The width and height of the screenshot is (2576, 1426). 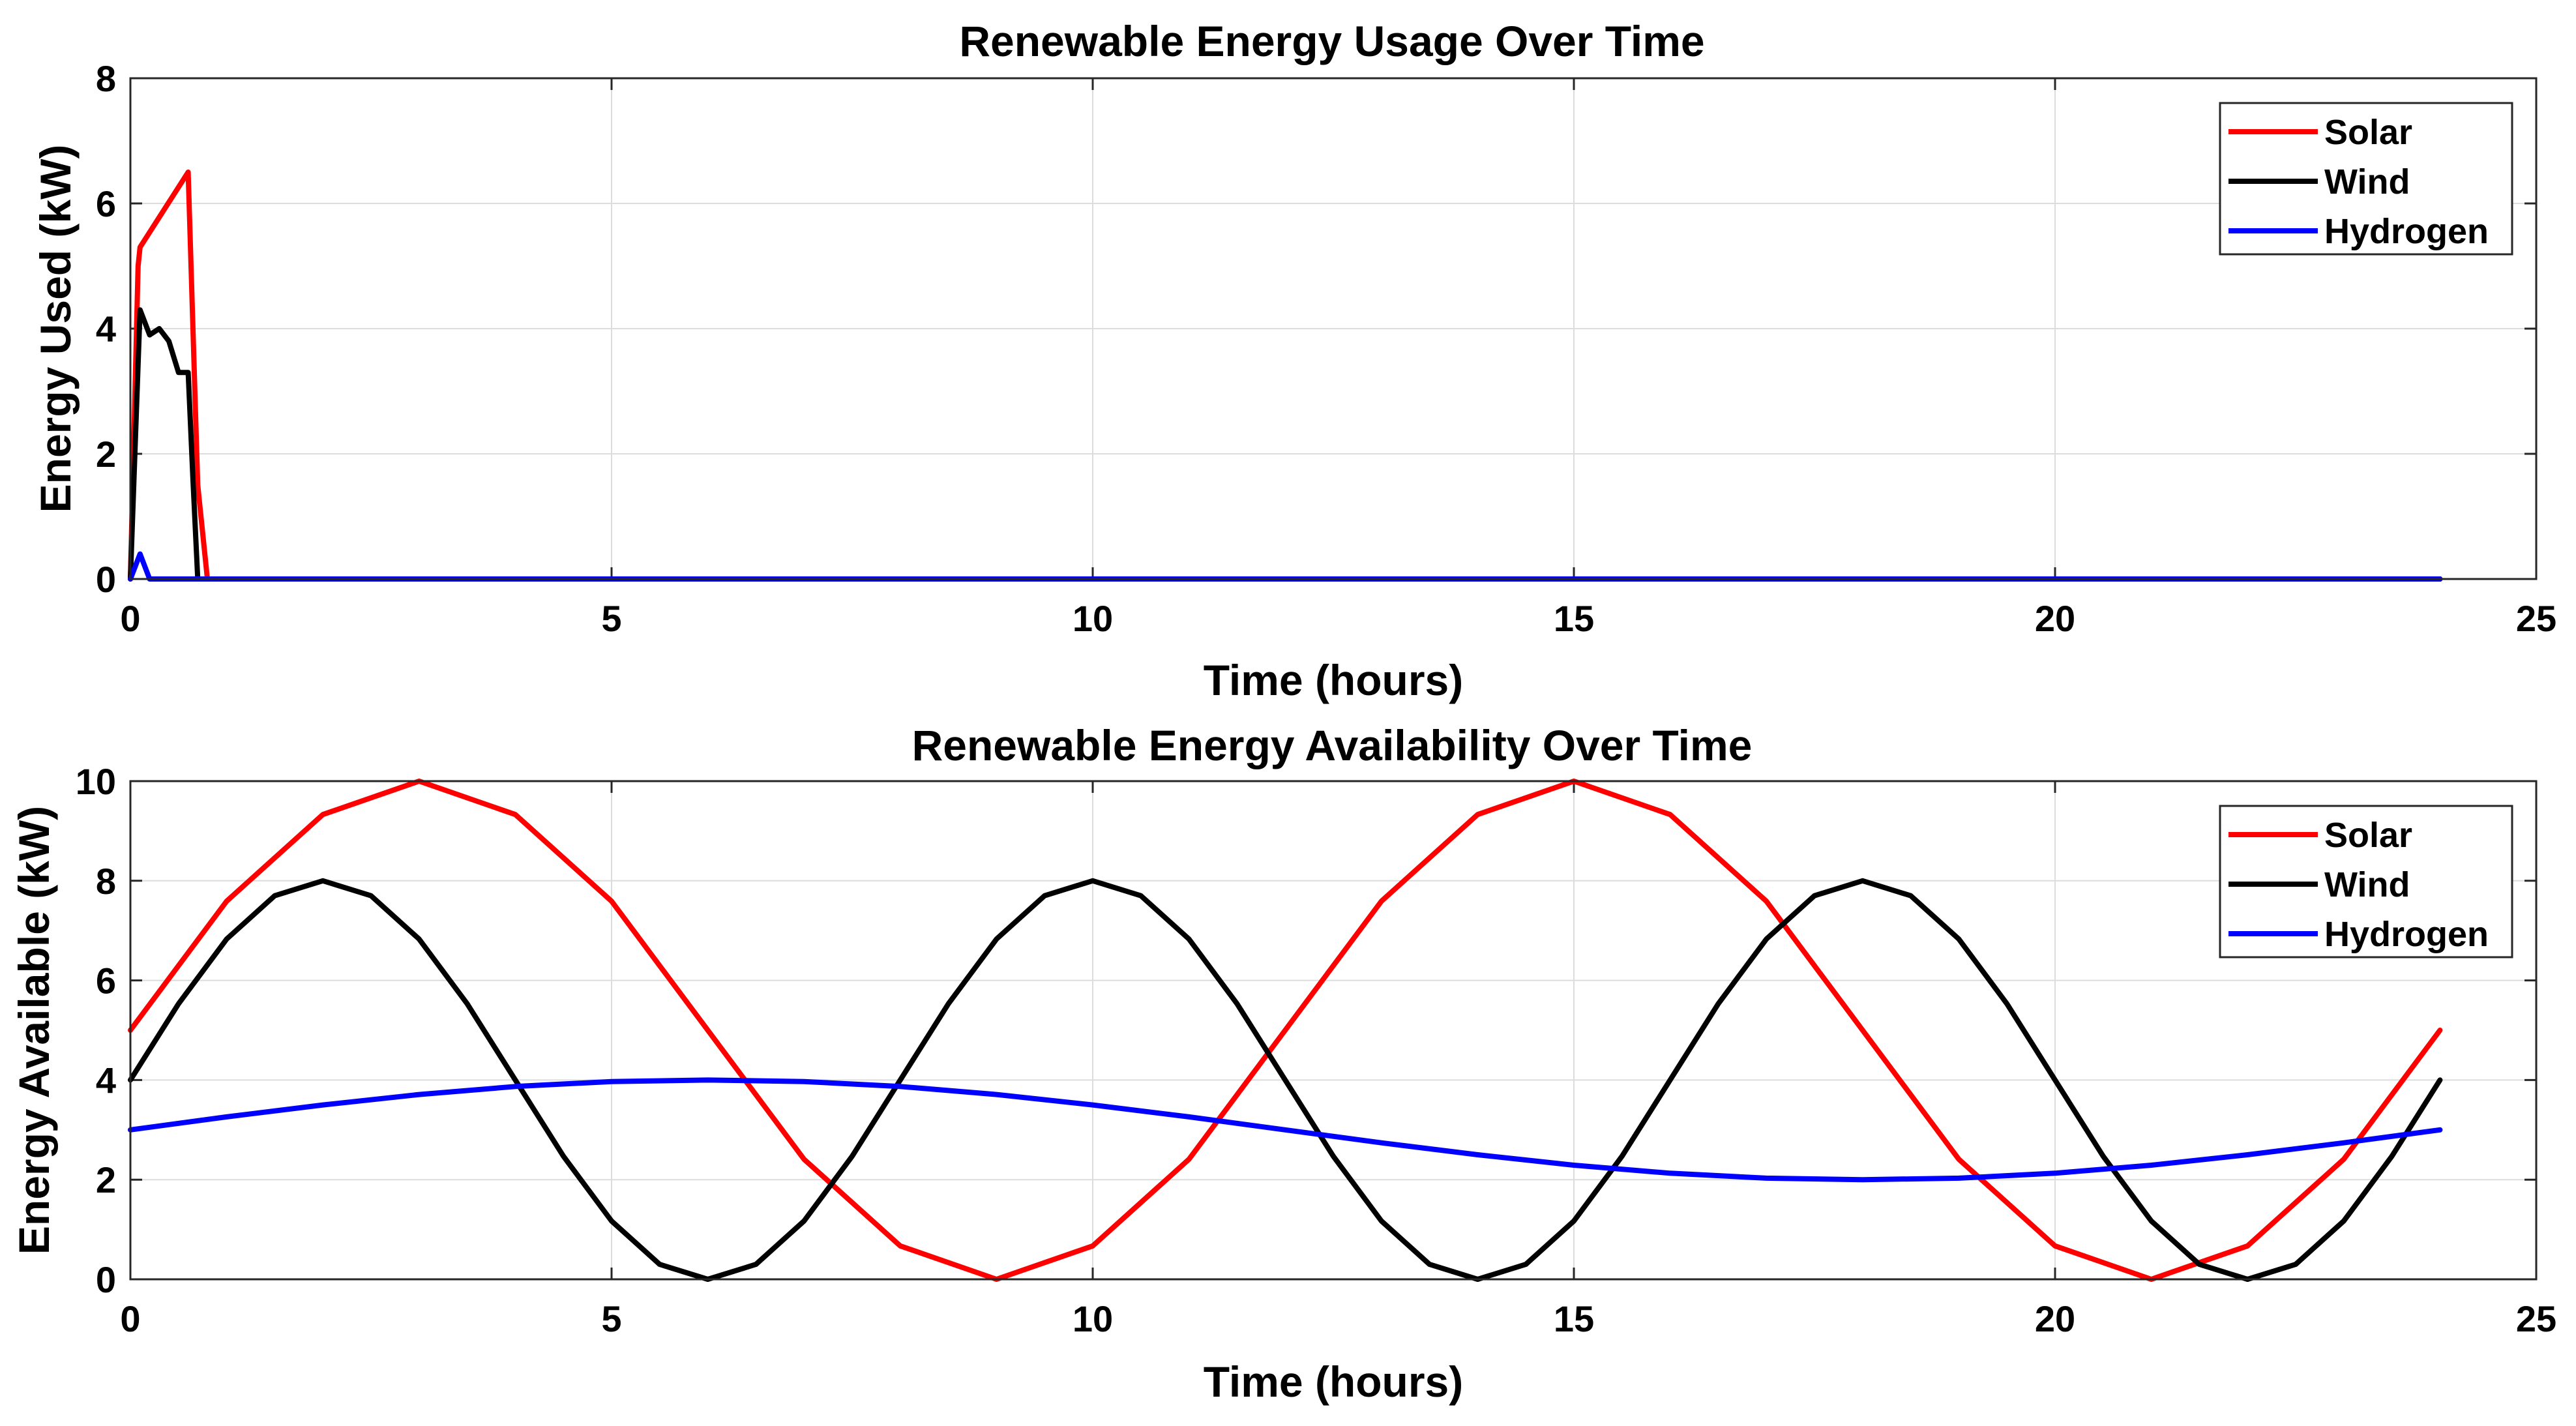 What do you see at coordinates (1331, 41) in the screenshot?
I see `chart-title: Renewable Energy Usage Over Time` at bounding box center [1331, 41].